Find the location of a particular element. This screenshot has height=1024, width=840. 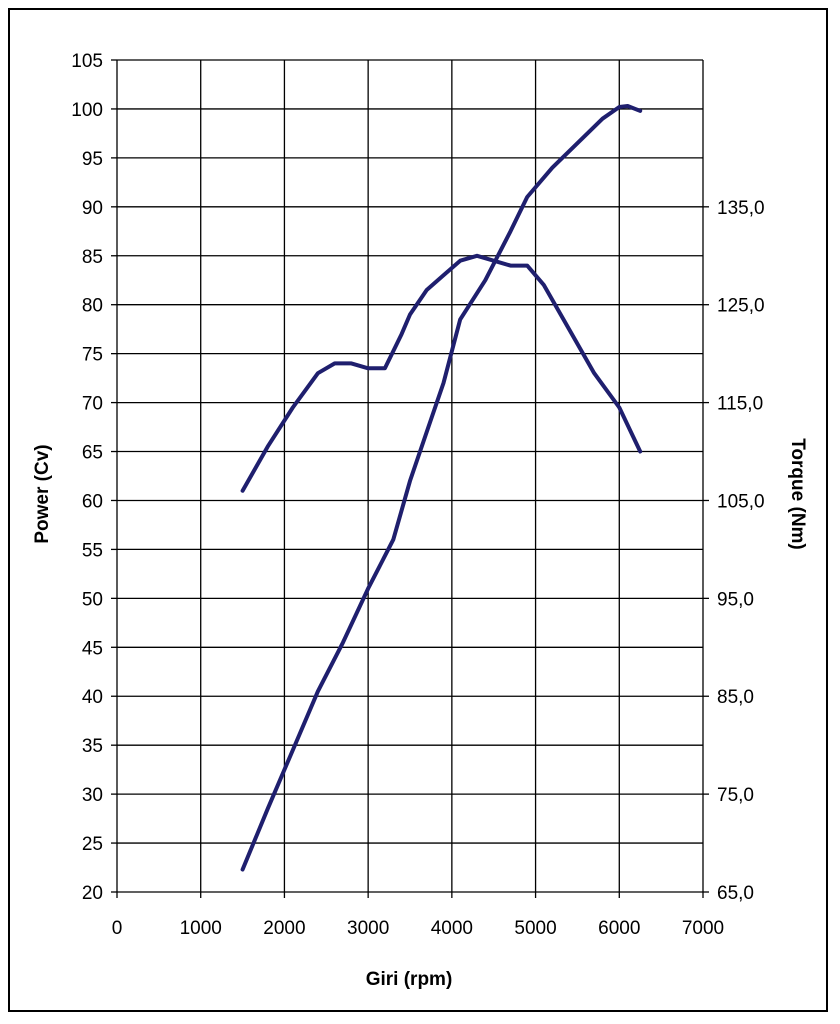

y-tick-label: 70 is located at coordinates (92, 404).